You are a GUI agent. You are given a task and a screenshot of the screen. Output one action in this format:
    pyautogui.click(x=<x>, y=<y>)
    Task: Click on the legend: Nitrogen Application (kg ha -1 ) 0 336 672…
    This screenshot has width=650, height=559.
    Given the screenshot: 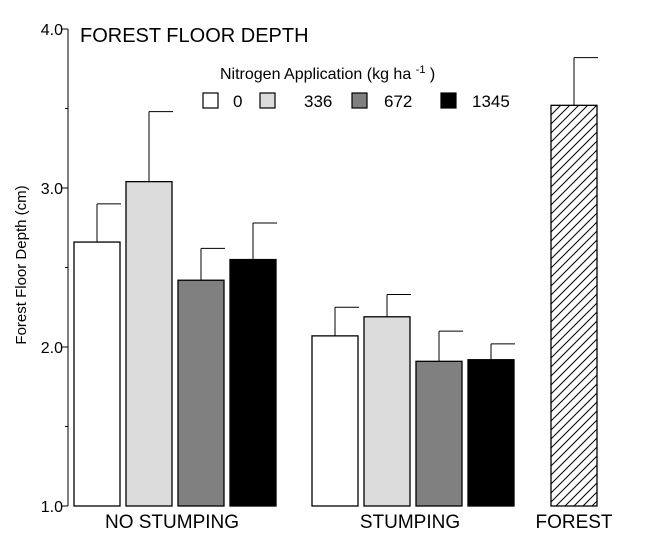 What is the action you would take?
    pyautogui.click(x=356, y=85)
    